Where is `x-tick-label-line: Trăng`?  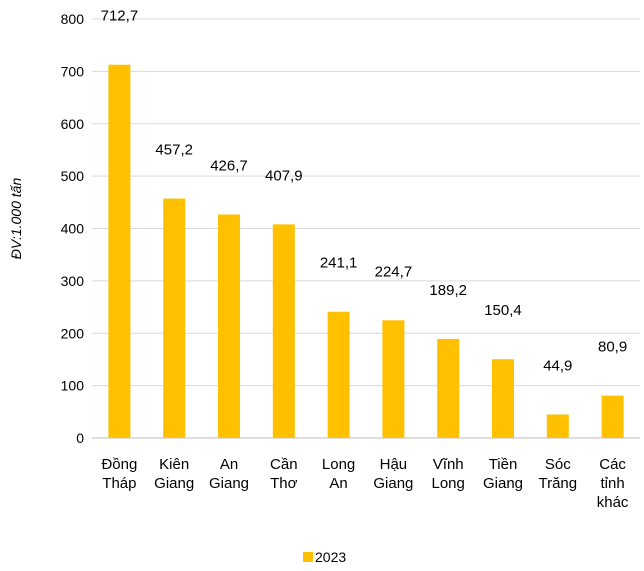 x-tick-label-line: Trăng is located at coordinates (557, 483).